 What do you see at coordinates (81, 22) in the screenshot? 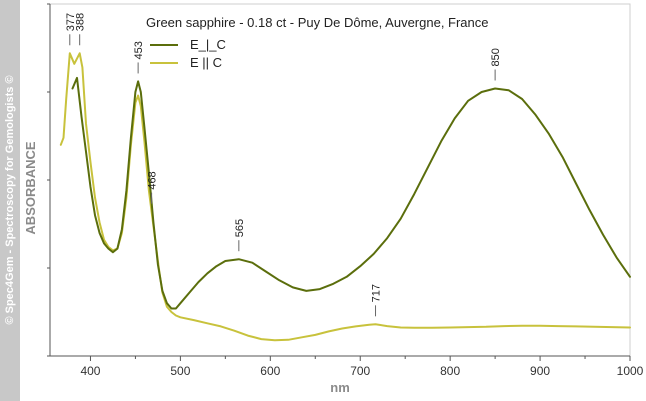
I see `peak-label: 388` at bounding box center [81, 22].